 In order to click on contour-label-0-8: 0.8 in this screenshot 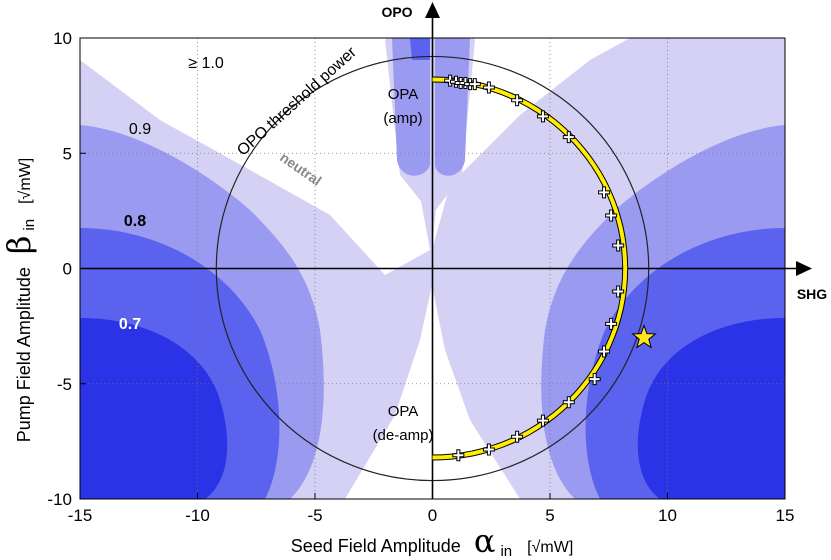, I will do `click(135, 221)`.